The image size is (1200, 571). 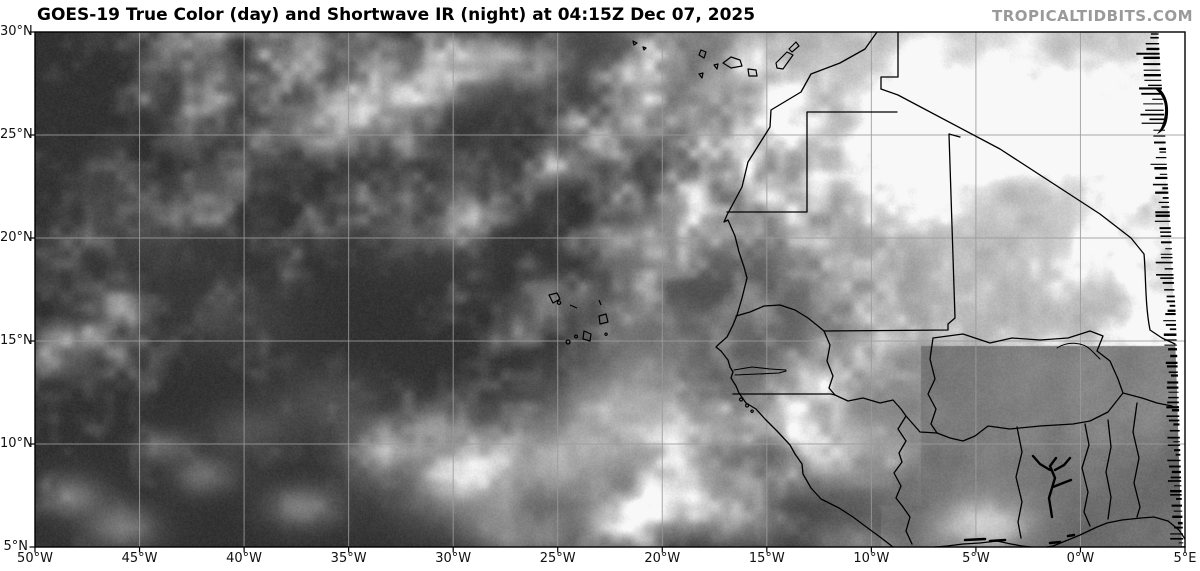 I want to click on lon-tick-label: 30°W, so click(x=453, y=558).